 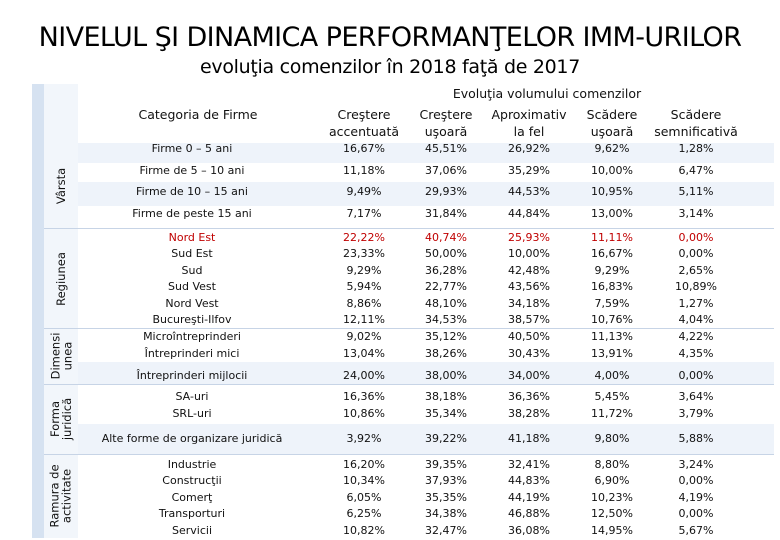 I want to click on table-cell: 10,82%, so click(x=364, y=530).